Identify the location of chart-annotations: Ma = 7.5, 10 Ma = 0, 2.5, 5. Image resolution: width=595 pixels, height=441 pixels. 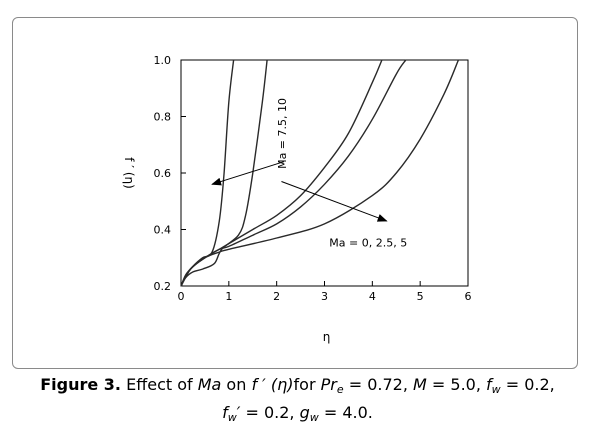
(309, 173).